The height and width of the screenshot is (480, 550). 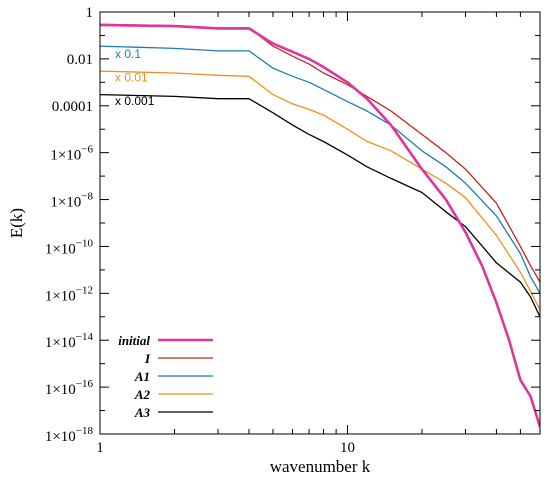 I want to click on y-tick-label: 1, so click(x=90, y=13).